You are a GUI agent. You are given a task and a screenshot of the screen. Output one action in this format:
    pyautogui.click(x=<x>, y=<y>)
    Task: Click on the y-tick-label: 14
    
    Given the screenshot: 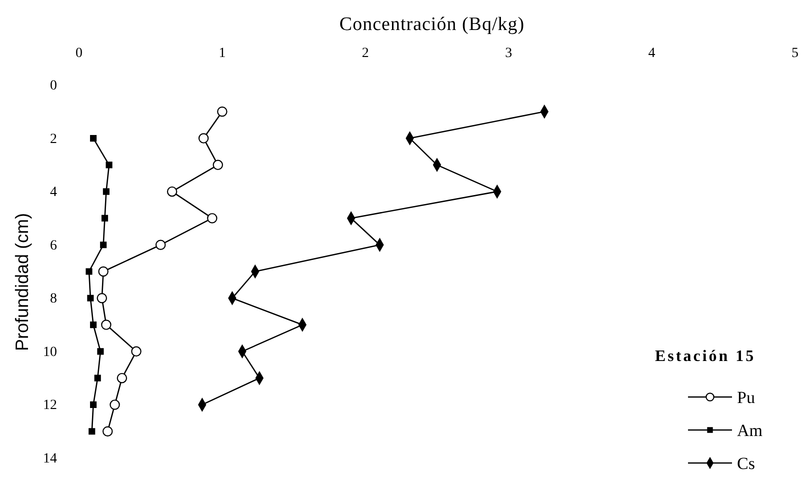 What is the action you would take?
    pyautogui.click(x=50, y=458)
    